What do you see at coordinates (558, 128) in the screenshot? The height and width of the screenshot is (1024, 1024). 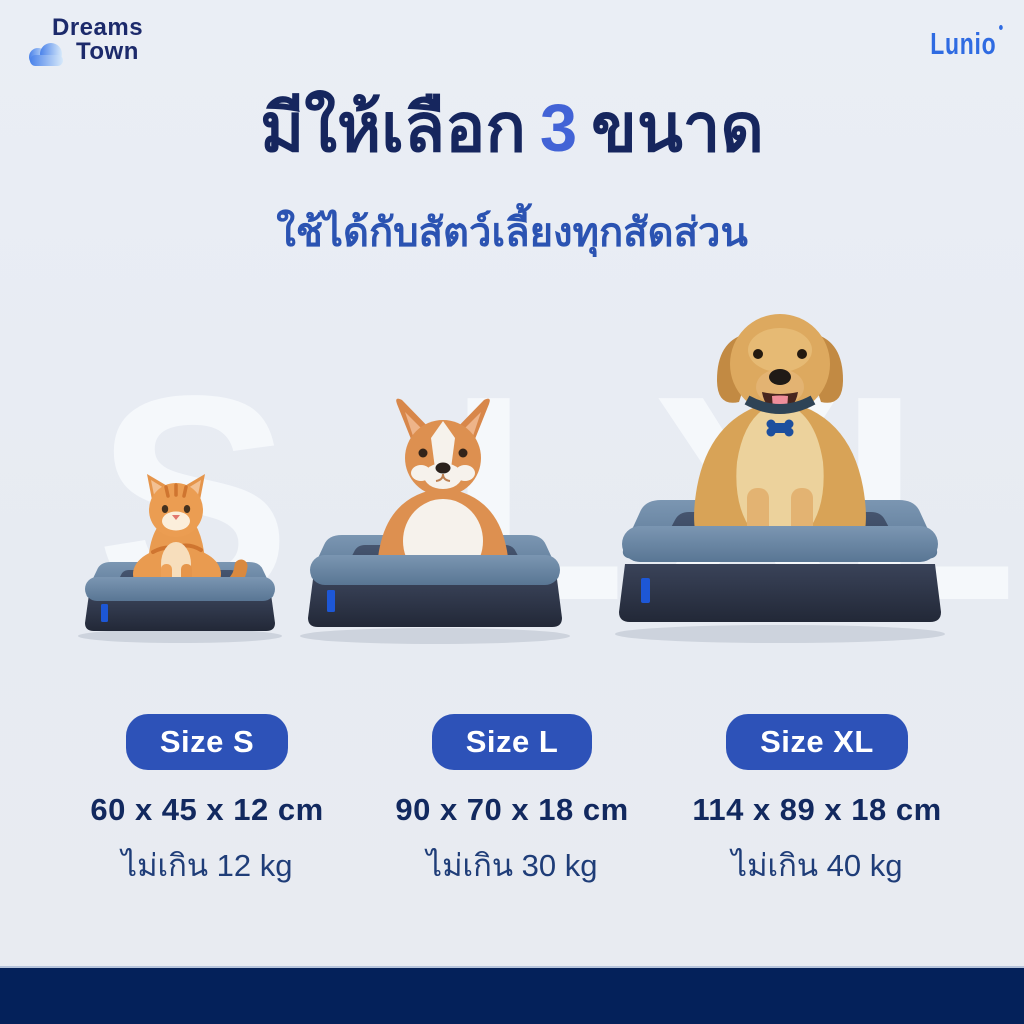 I see `title-count: 3` at bounding box center [558, 128].